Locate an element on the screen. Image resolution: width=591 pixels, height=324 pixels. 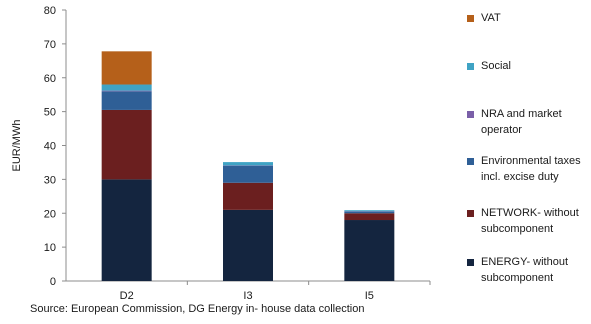
y-tick-label: 60 is located at coordinates (50, 79).